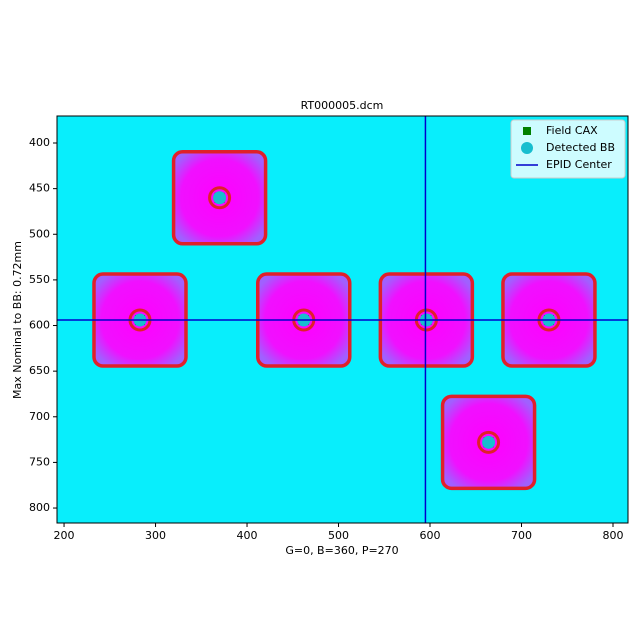 The width and height of the screenshot is (640, 644). Describe the element at coordinates (17, 320) in the screenshot. I see `y-axis-label: Max Nominal to BB: 0.72mm` at that location.